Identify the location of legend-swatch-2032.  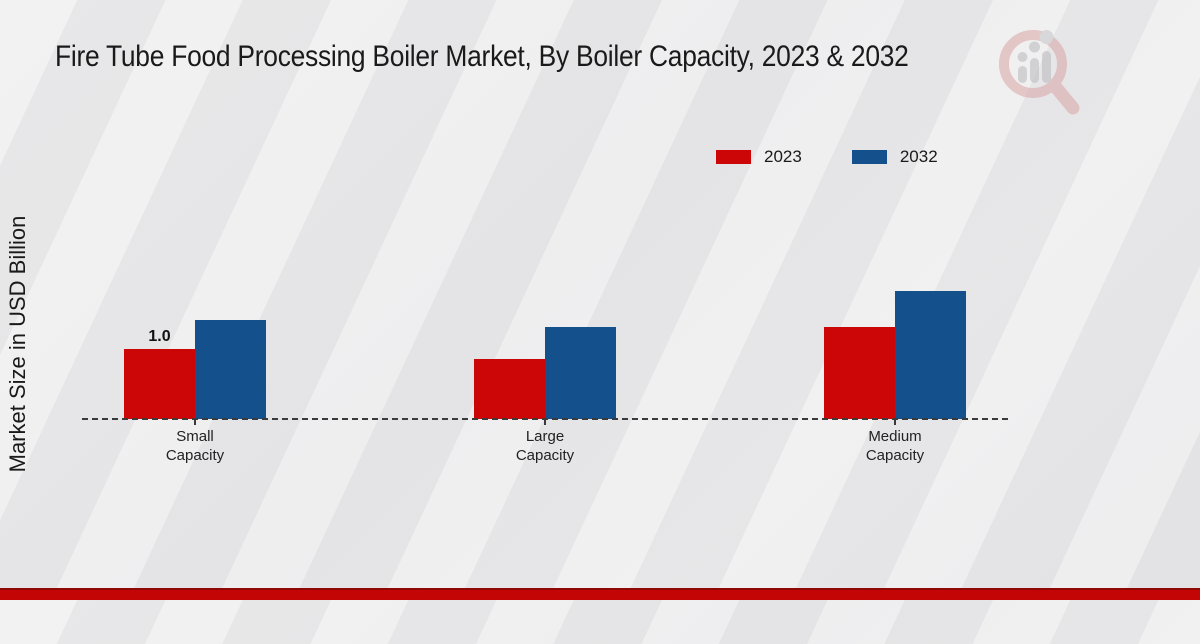
(869, 157).